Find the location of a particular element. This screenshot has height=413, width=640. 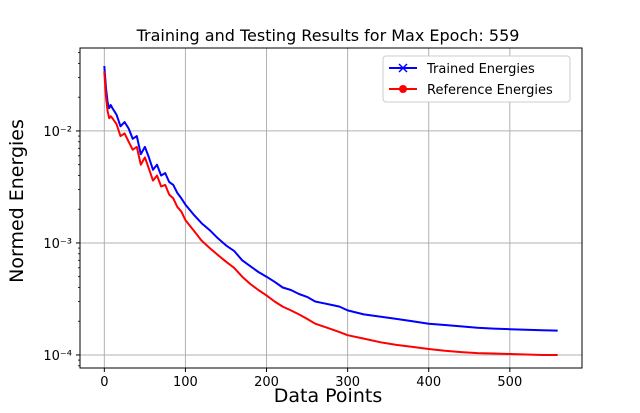

y-tick-label: 10⁻⁴ is located at coordinates (57, 356).